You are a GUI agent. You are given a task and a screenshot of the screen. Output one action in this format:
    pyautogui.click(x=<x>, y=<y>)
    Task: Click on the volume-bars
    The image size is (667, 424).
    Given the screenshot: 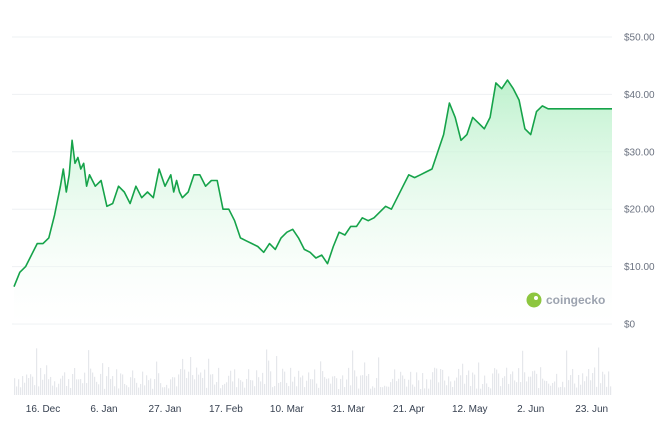 What is the action you would take?
    pyautogui.click(x=313, y=371)
    